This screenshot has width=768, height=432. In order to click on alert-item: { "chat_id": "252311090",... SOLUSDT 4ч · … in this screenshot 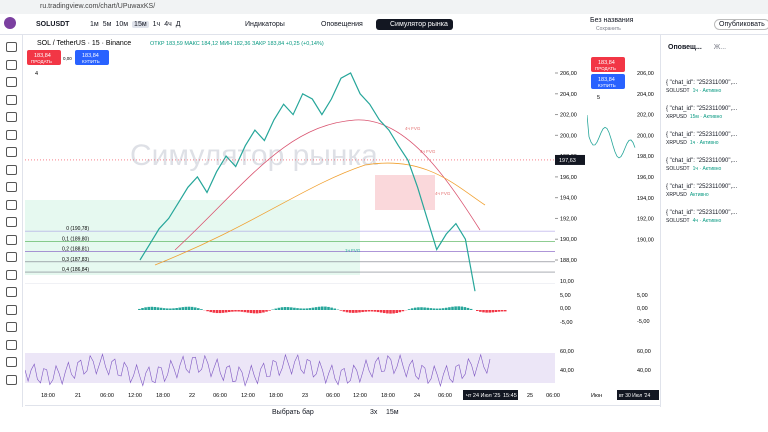, I will do `click(711, 223)`.